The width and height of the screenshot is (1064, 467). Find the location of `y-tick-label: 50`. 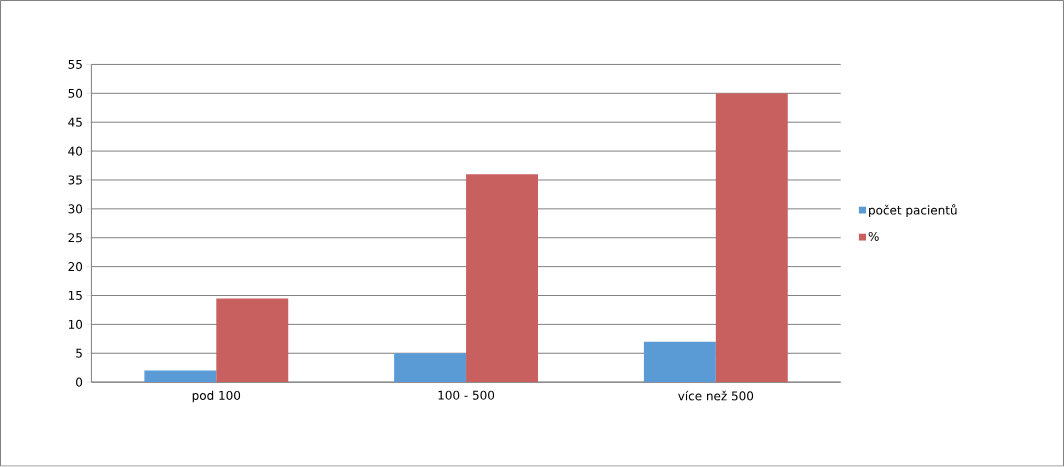

y-tick-label: 50 is located at coordinates (75, 94).